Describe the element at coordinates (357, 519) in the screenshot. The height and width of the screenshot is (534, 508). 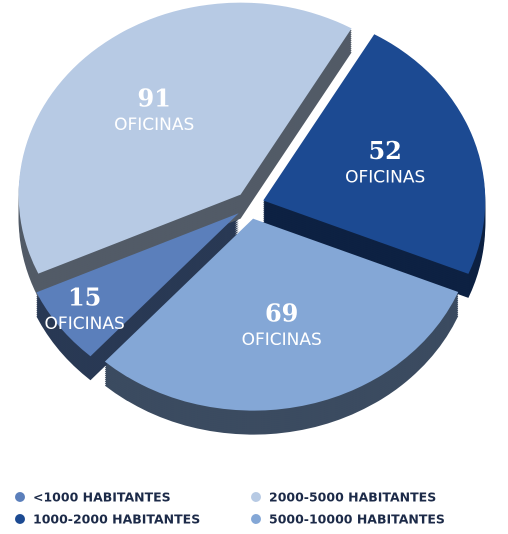
I see `legend-label: 5000-10000 HABITANTES` at that location.